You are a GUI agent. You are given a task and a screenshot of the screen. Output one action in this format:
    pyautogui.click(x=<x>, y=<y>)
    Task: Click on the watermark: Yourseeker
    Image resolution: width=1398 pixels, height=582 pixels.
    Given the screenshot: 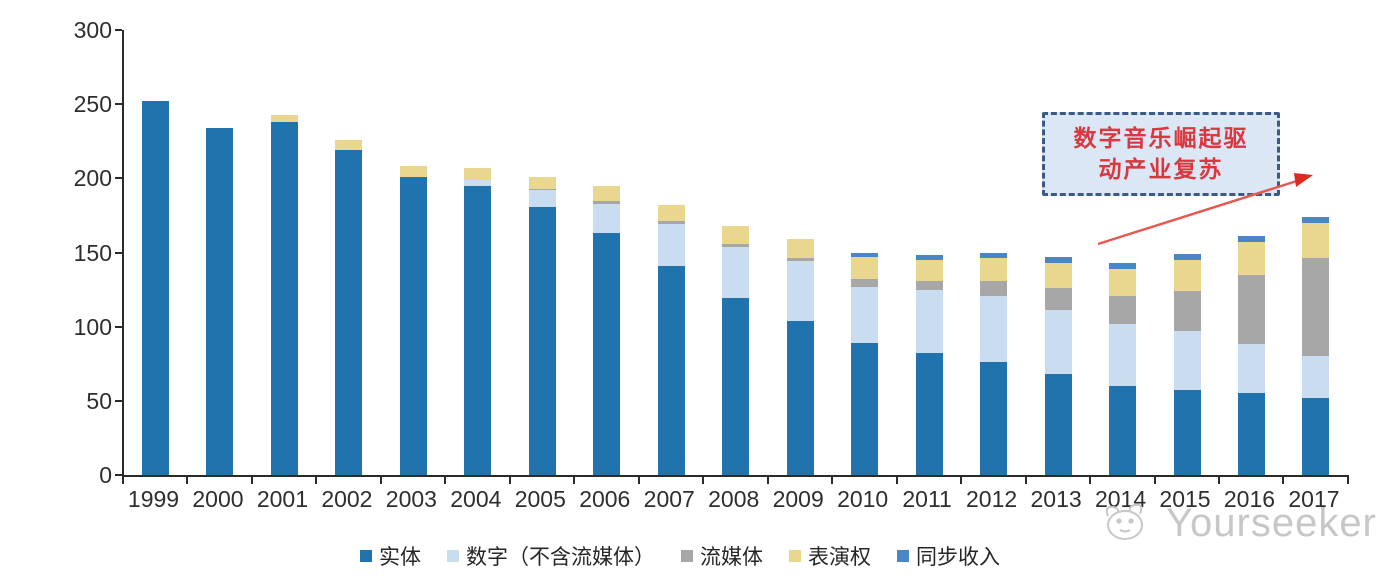 What is the action you would take?
    pyautogui.click(x=1238, y=523)
    